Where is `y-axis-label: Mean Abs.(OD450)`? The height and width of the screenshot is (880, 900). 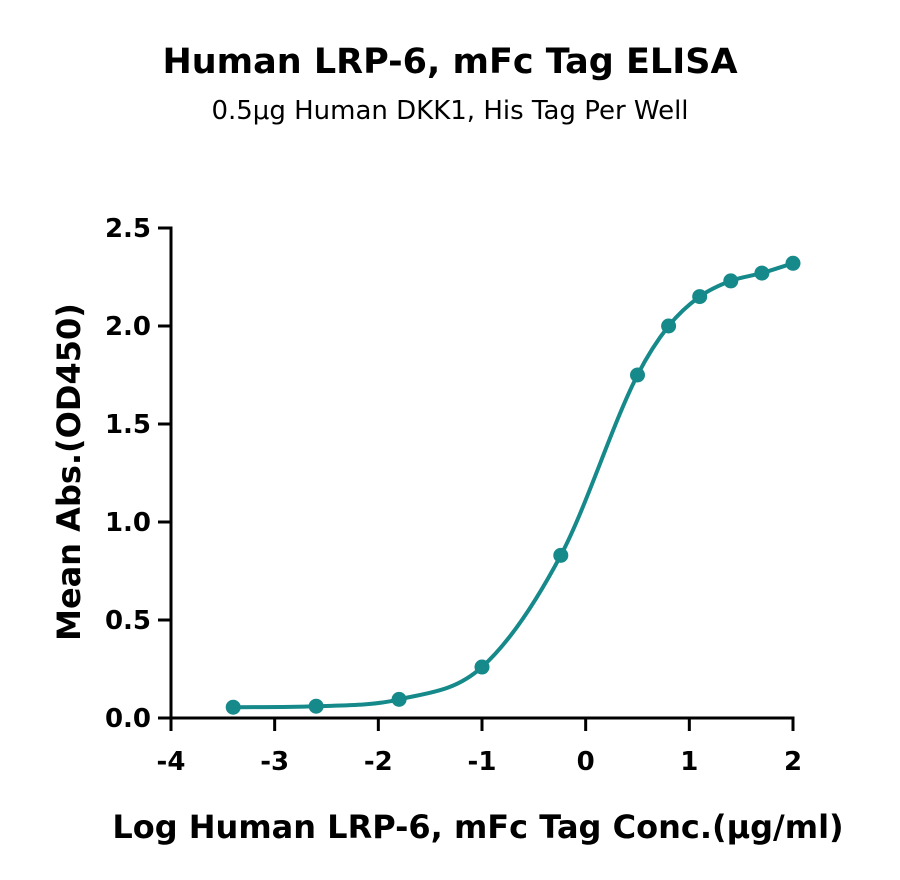
y-axis-label: Mean Abs.(OD450) is located at coordinates (69, 472).